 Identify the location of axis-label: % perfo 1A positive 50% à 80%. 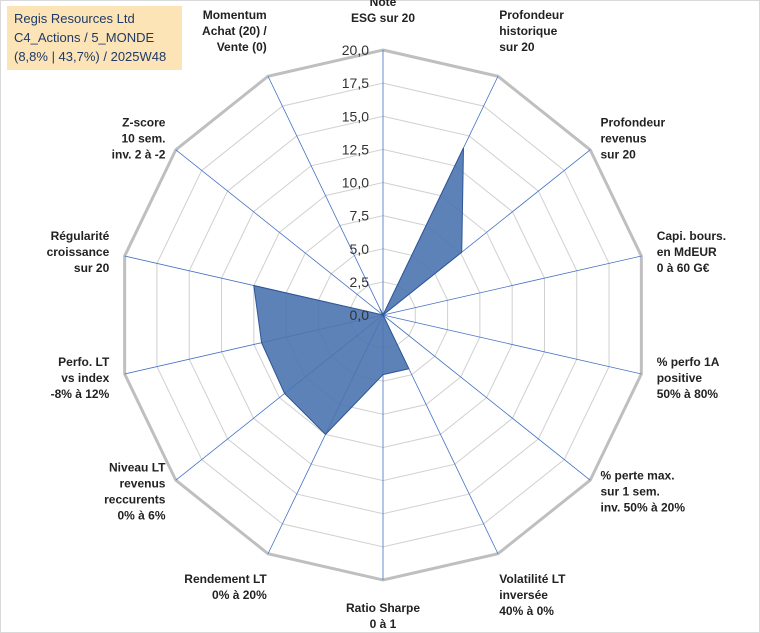
(688, 378).